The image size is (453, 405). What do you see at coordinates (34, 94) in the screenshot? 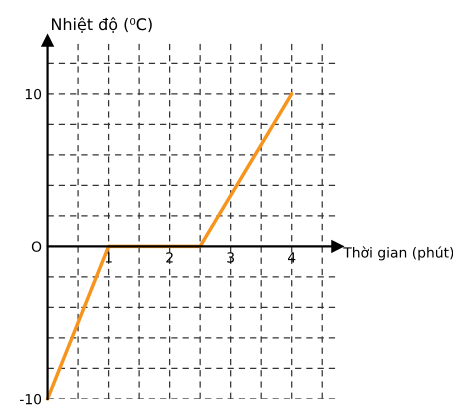
I see `y-tick-label: 10` at bounding box center [34, 94].